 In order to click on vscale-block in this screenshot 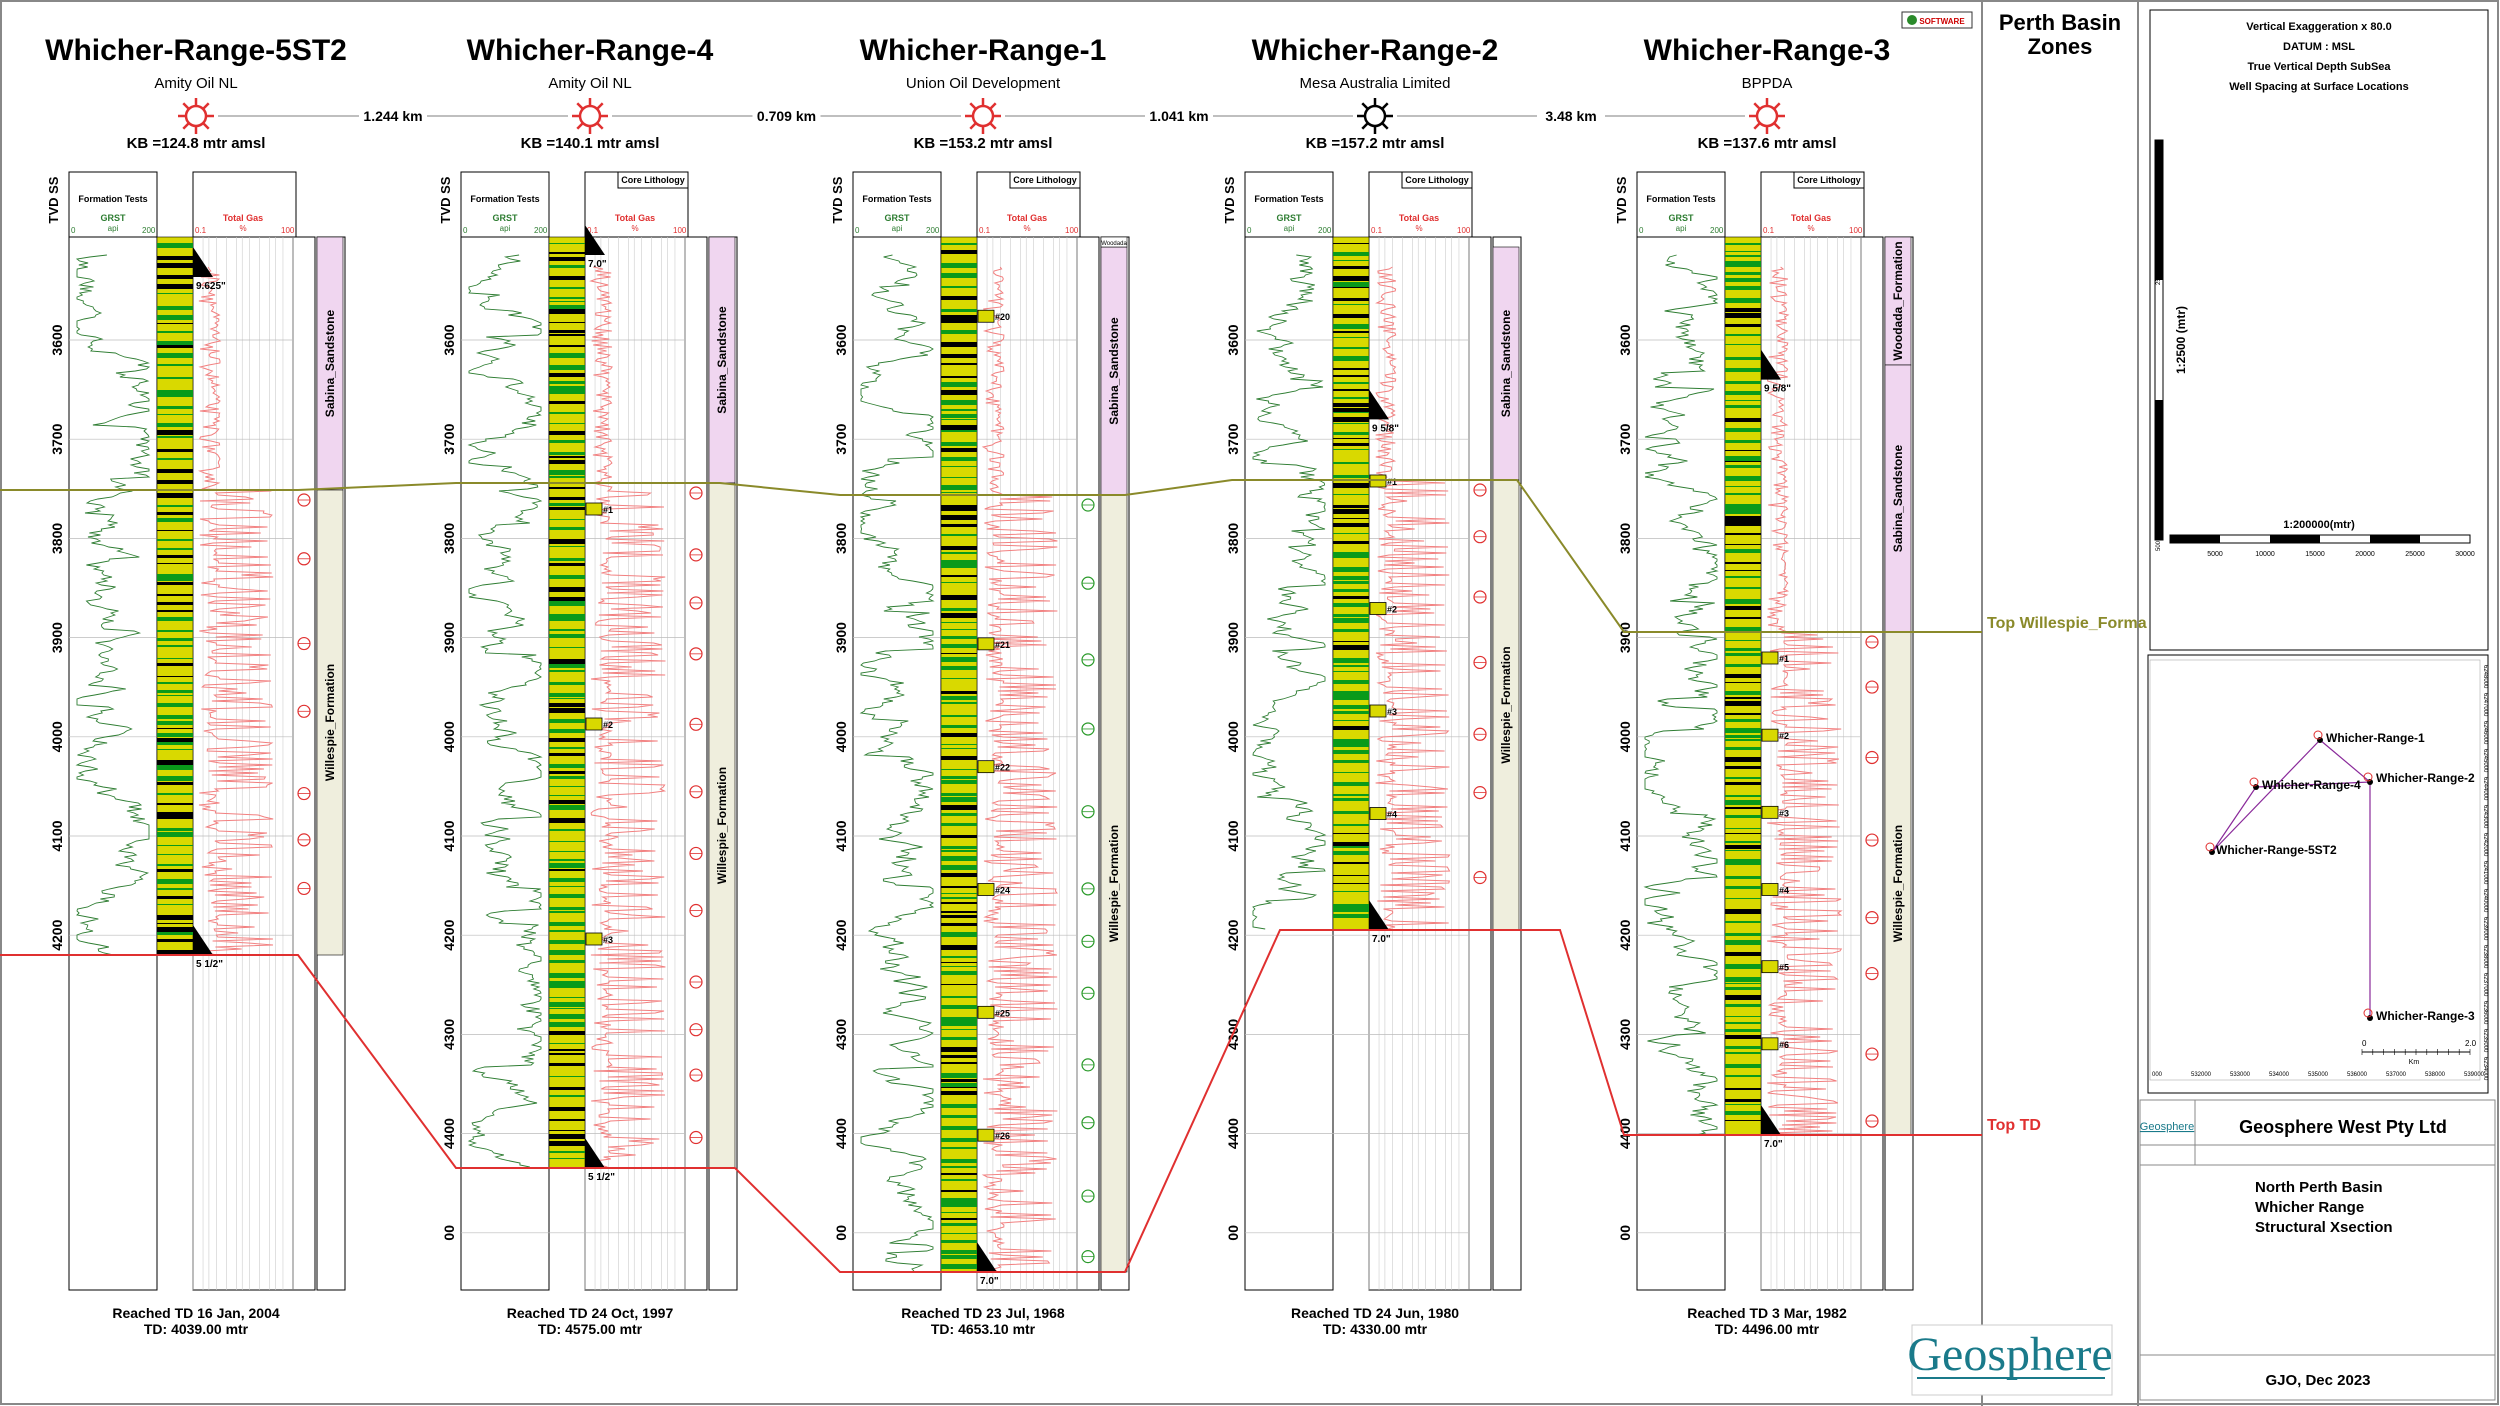, I will do `click(2159, 470)`.